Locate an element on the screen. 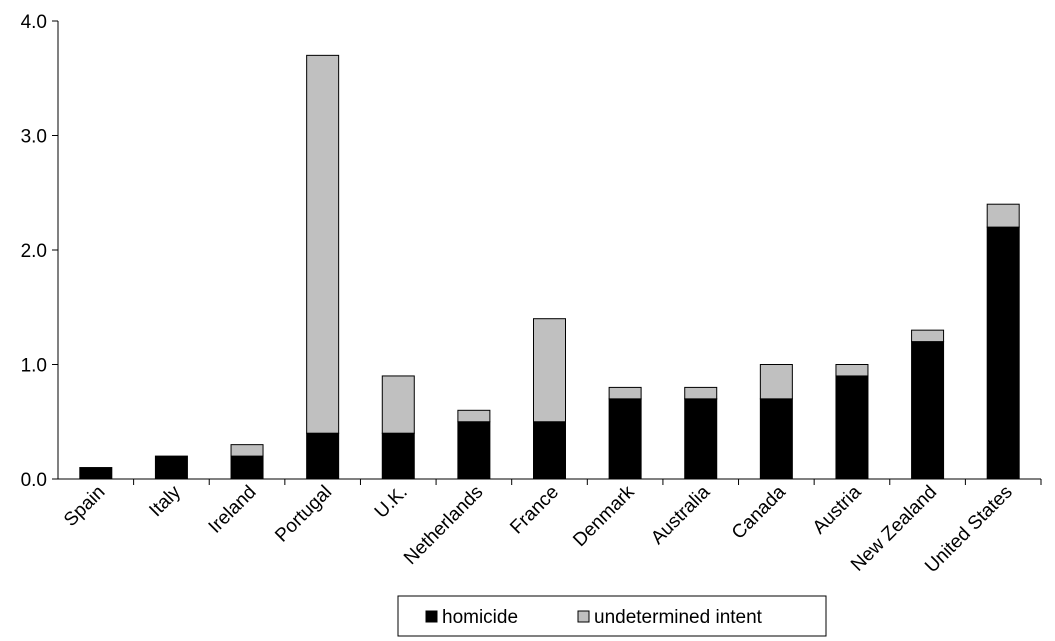 The height and width of the screenshot is (641, 1055). bar-homicide-canada is located at coordinates (776, 439).